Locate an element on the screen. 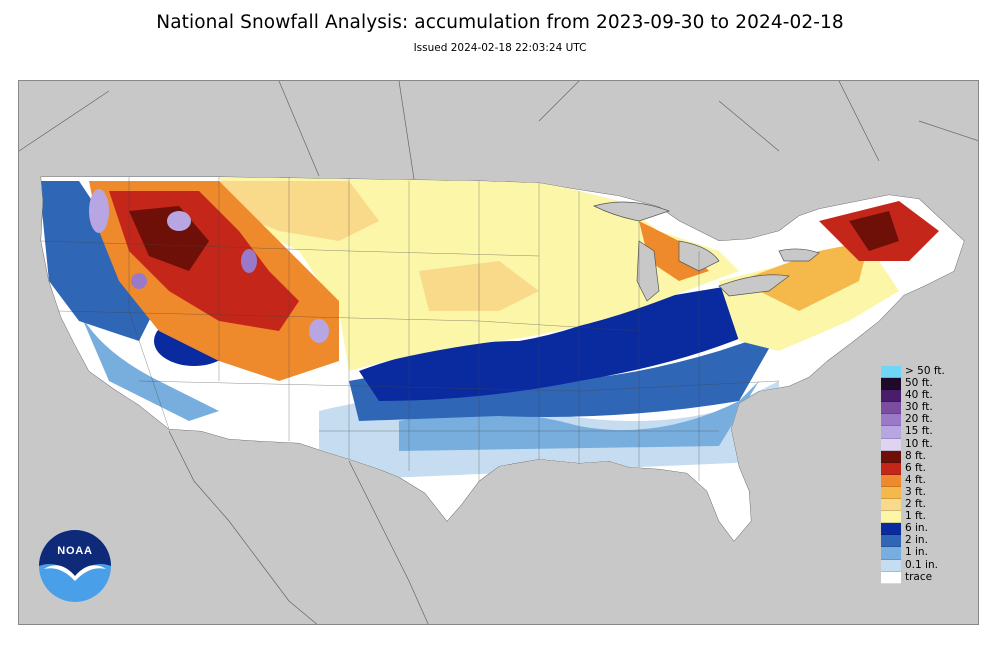 The width and height of the screenshot is (1000, 646). noaa-logo: NOAA is located at coordinates (75, 566).